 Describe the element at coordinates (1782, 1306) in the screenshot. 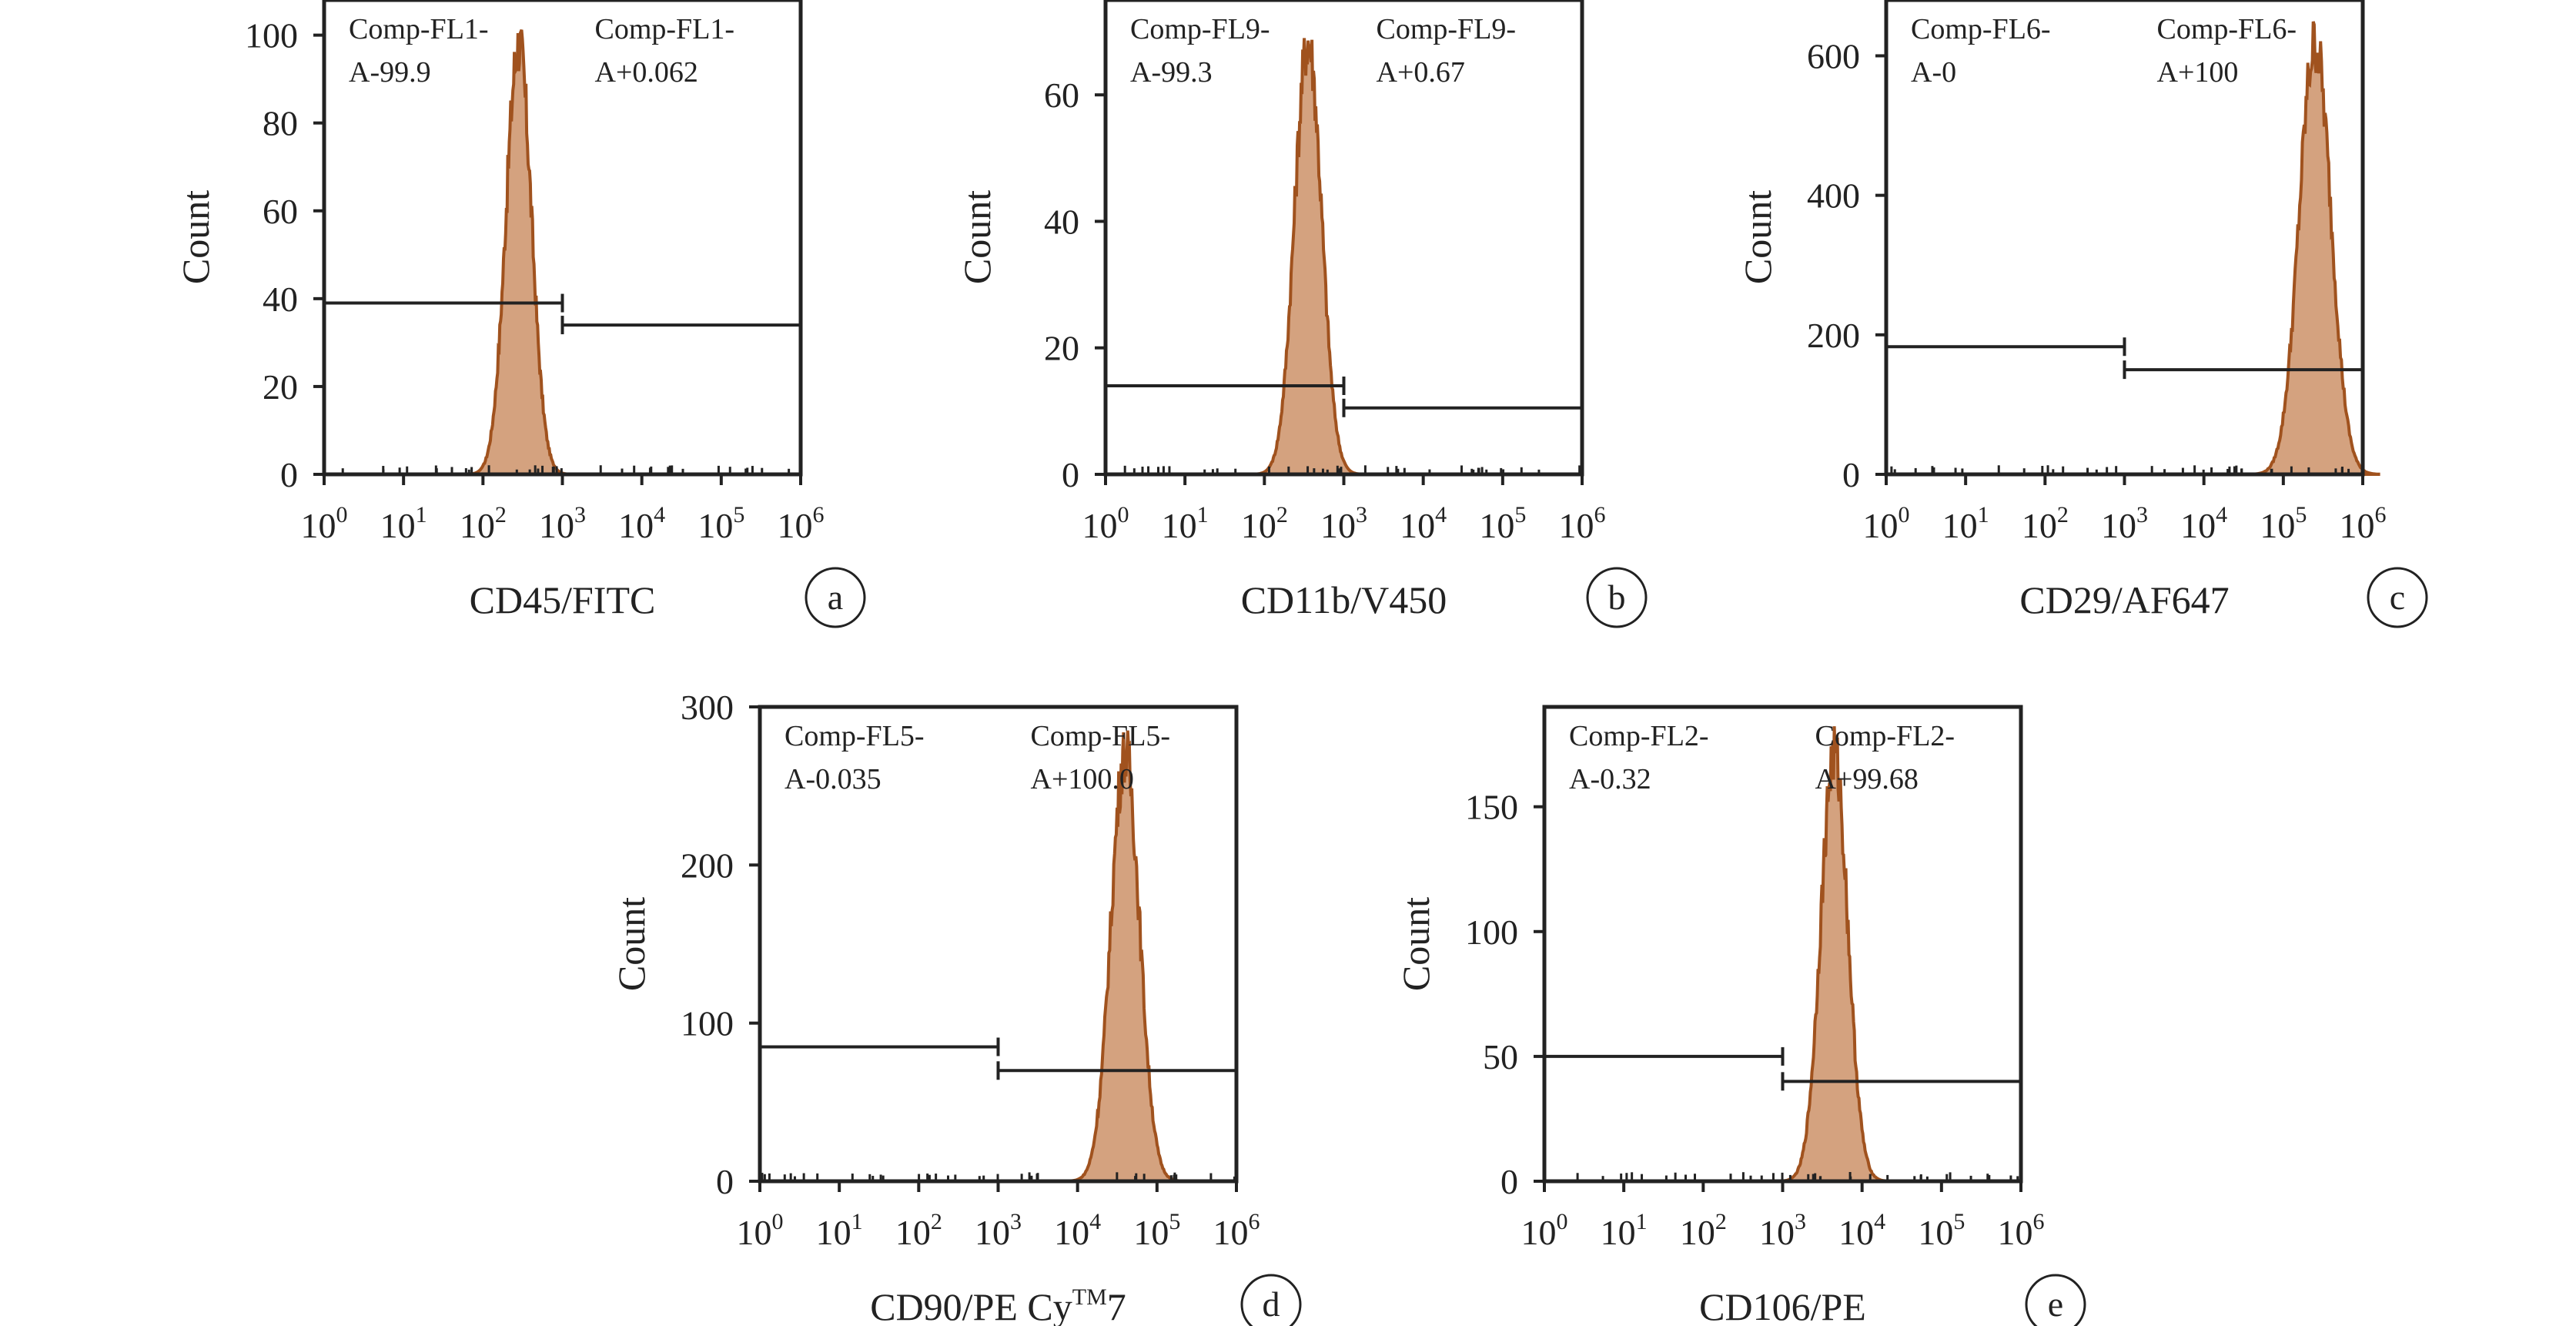

I see `x-axis-label: CD106/PE` at that location.